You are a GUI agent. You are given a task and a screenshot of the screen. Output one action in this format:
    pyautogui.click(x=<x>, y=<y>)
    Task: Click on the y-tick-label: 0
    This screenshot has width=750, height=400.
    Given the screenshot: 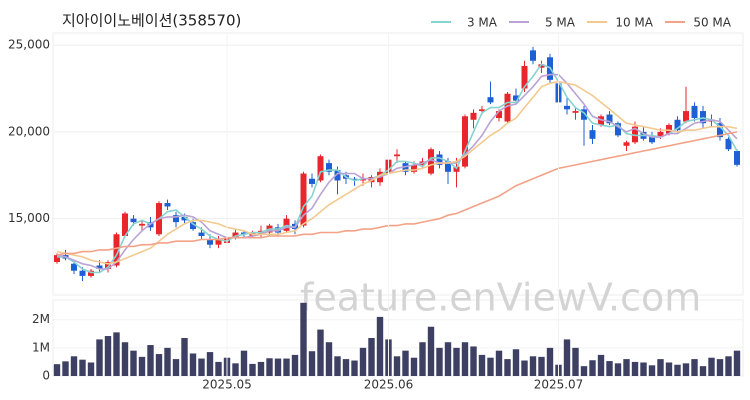 What is the action you would take?
    pyautogui.click(x=46, y=376)
    